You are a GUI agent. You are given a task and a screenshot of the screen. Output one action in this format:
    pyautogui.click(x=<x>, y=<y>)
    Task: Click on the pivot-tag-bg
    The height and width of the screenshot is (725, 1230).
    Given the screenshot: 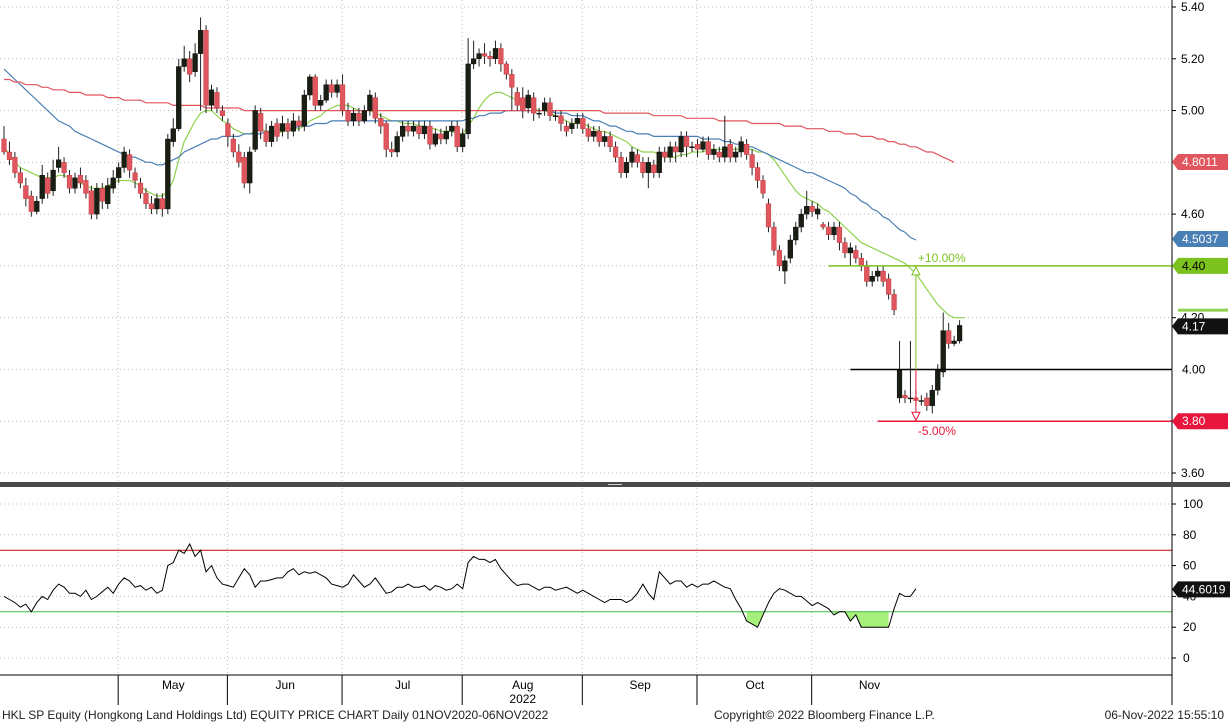 What is the action you would take?
    pyautogui.click(x=1200, y=369)
    